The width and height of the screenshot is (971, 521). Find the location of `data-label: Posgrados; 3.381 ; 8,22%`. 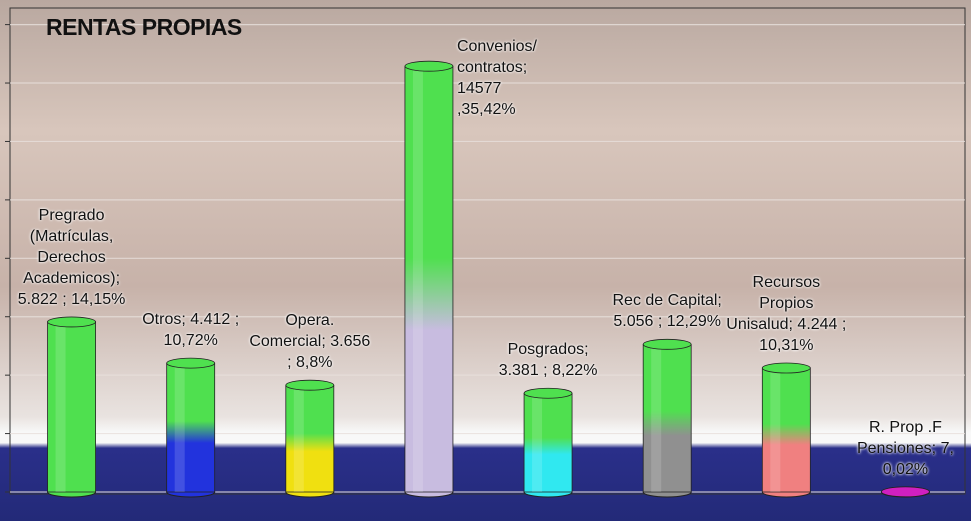

data-label: Posgrados; 3.381 ; 8,22% is located at coordinates (548, 360).